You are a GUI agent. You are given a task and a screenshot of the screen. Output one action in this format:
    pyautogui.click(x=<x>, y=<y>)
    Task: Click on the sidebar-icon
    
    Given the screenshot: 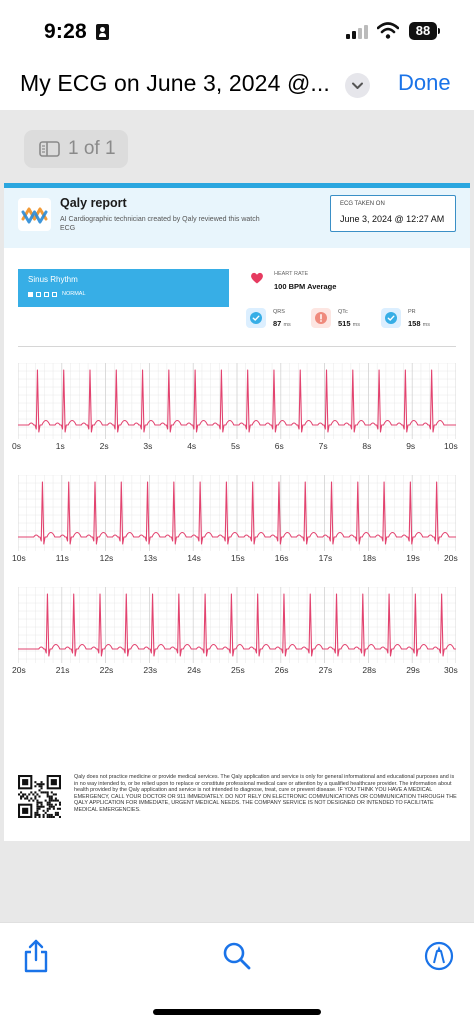 What is the action you would take?
    pyautogui.click(x=49, y=149)
    